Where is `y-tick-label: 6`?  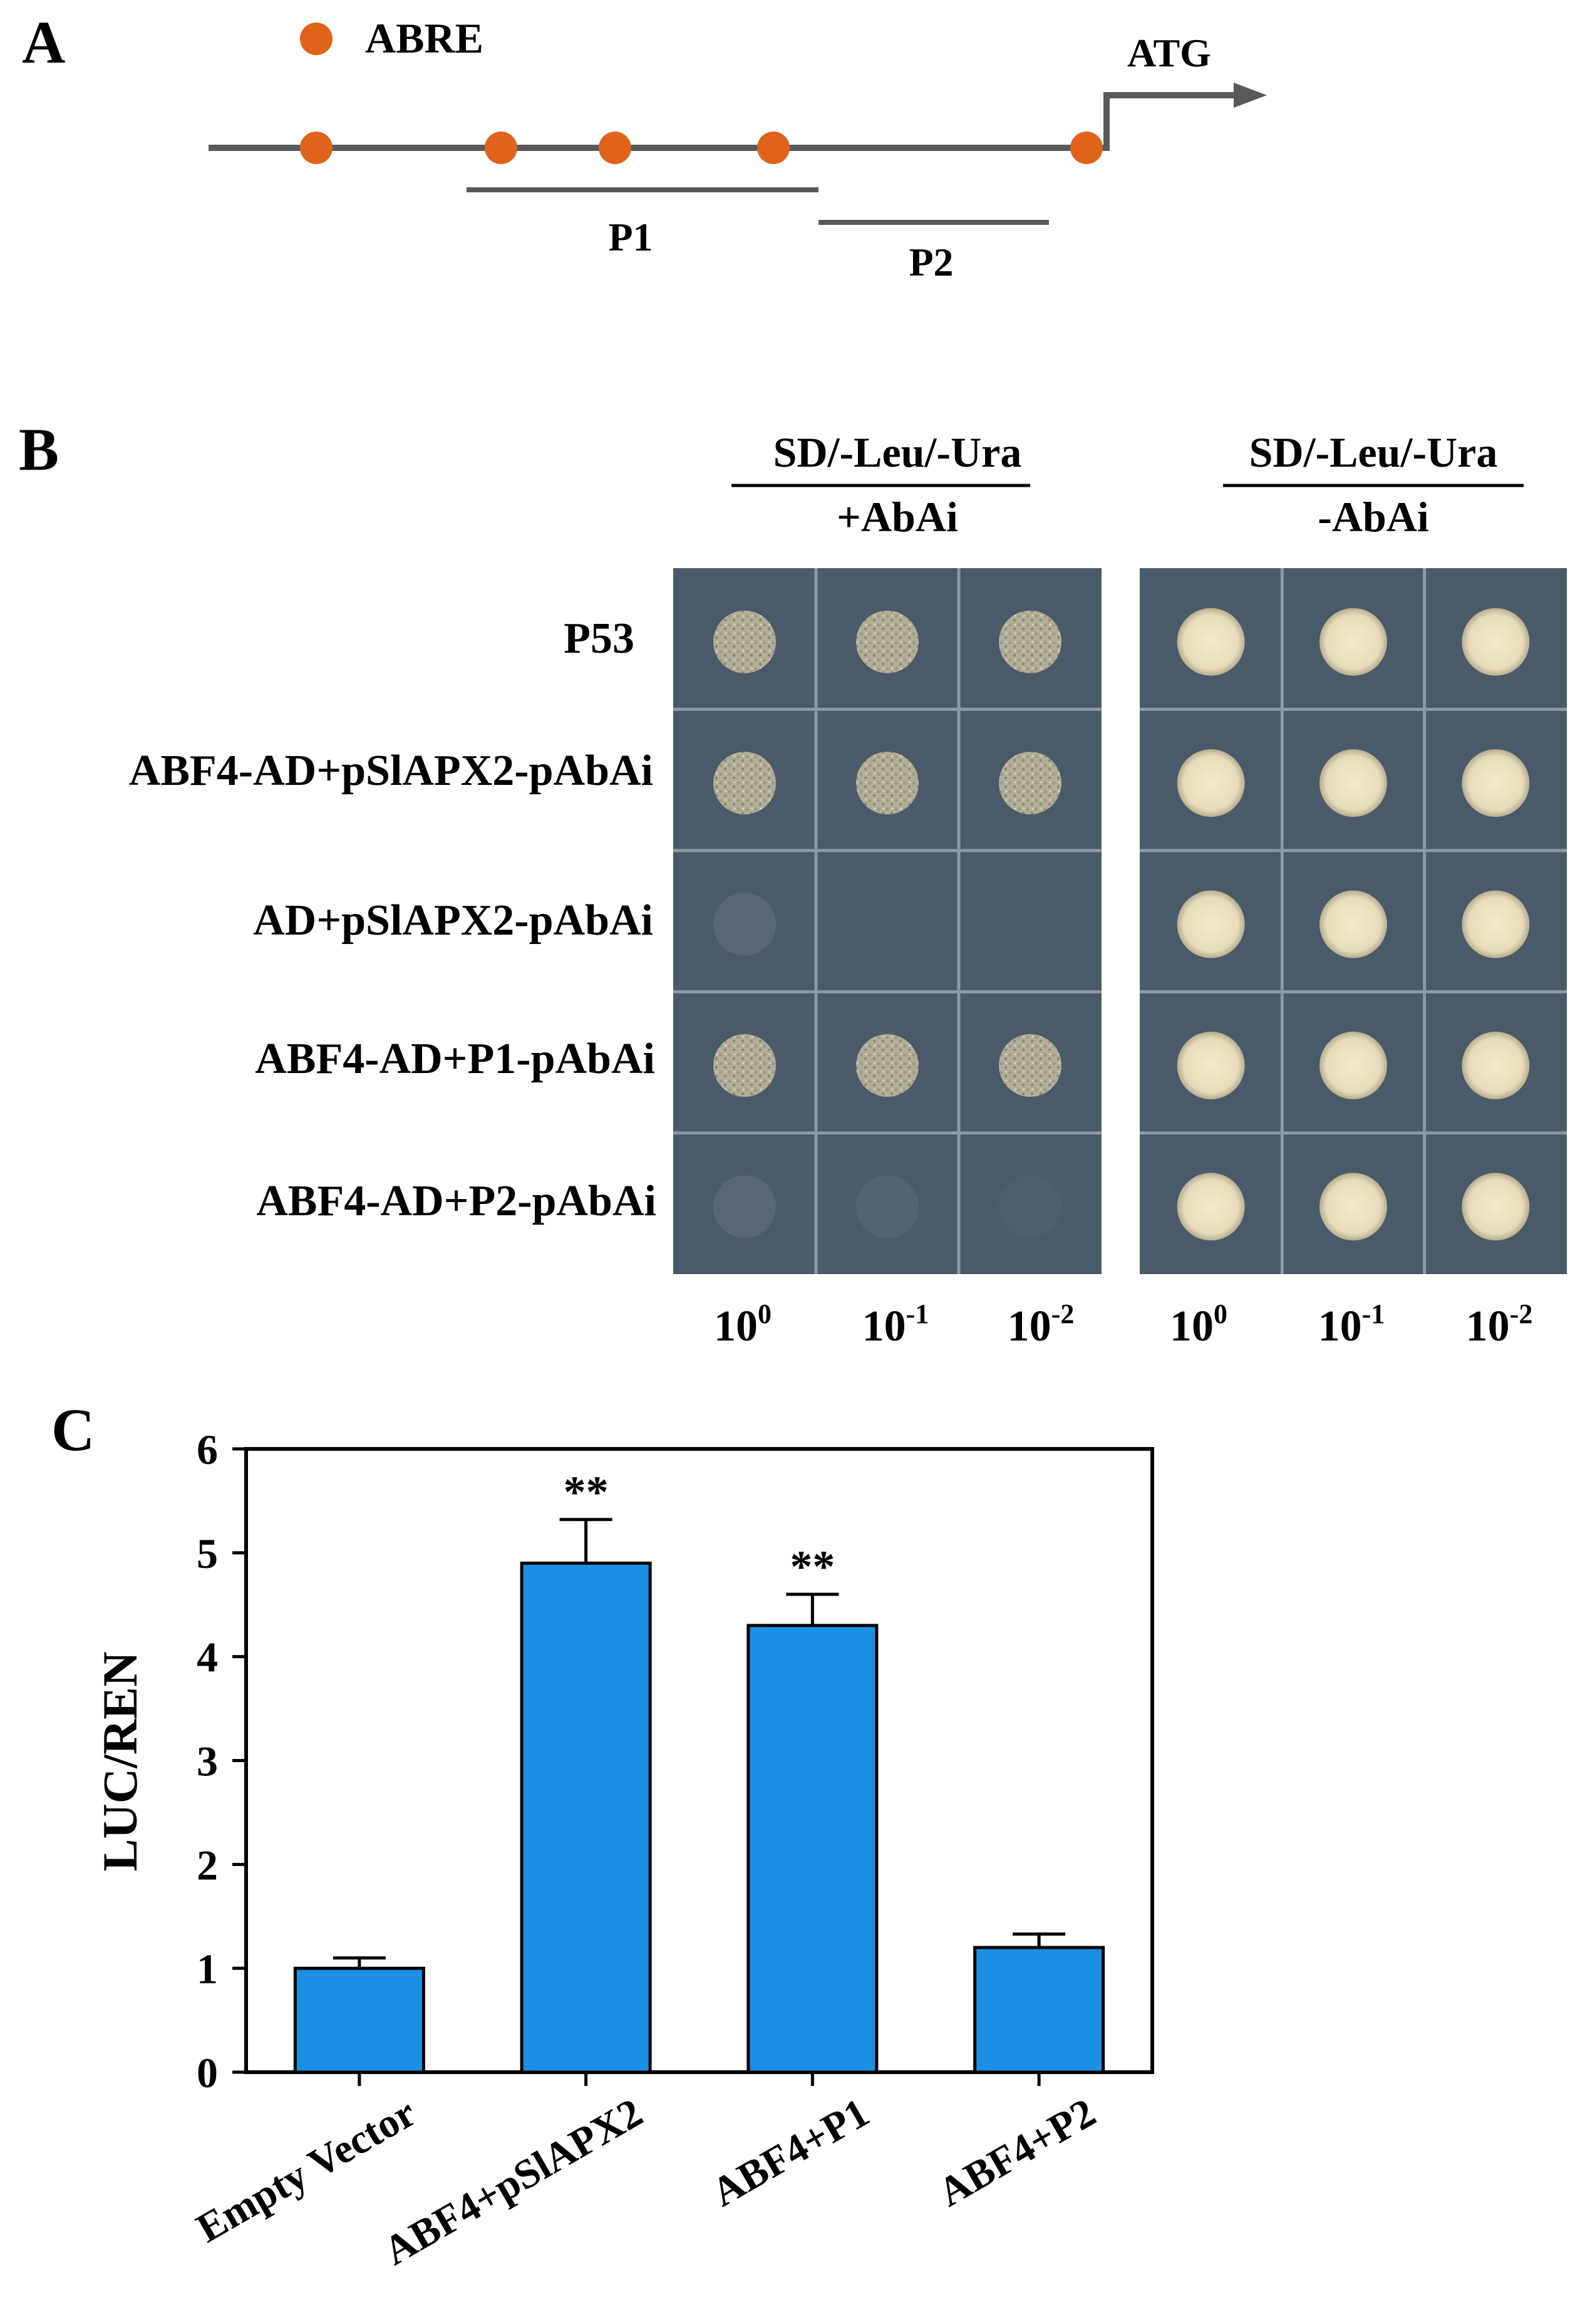 y-tick-label: 6 is located at coordinates (207, 1450).